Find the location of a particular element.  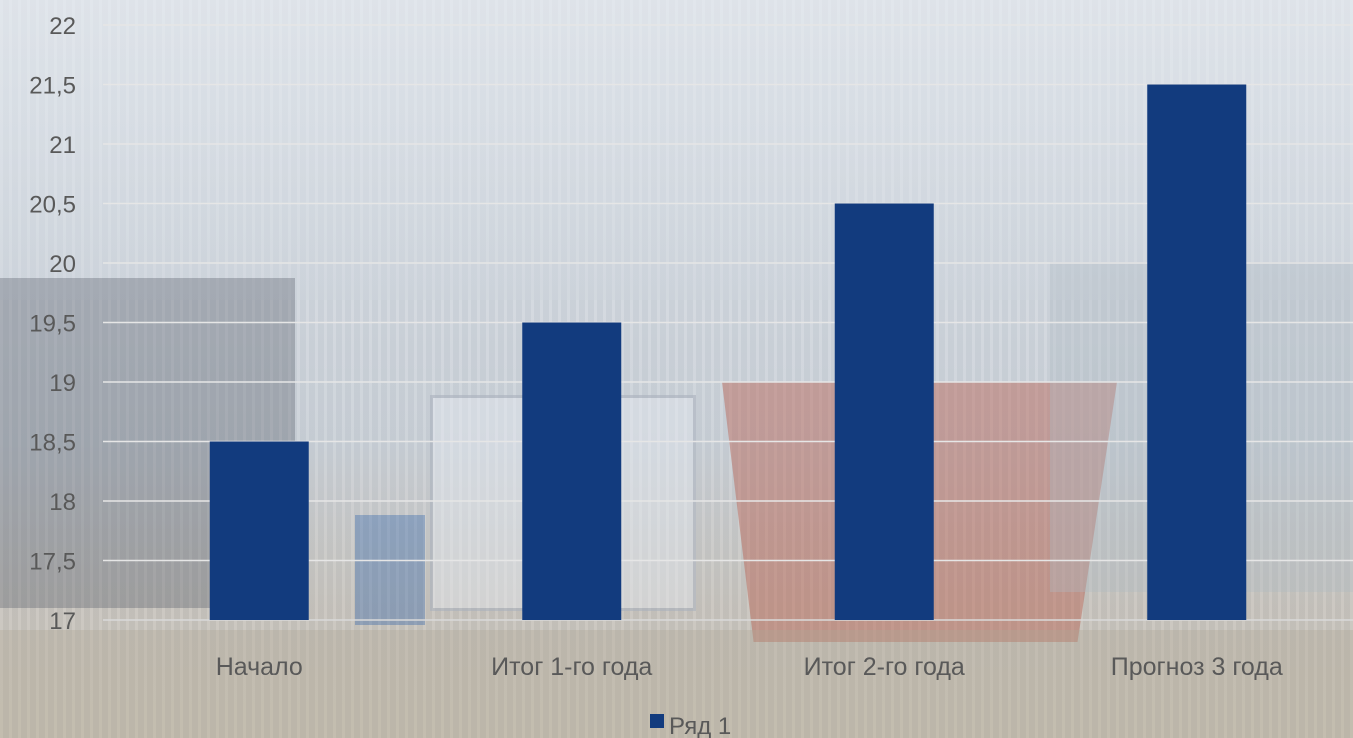

y-tick-label: 20,5 is located at coordinates (52, 205).